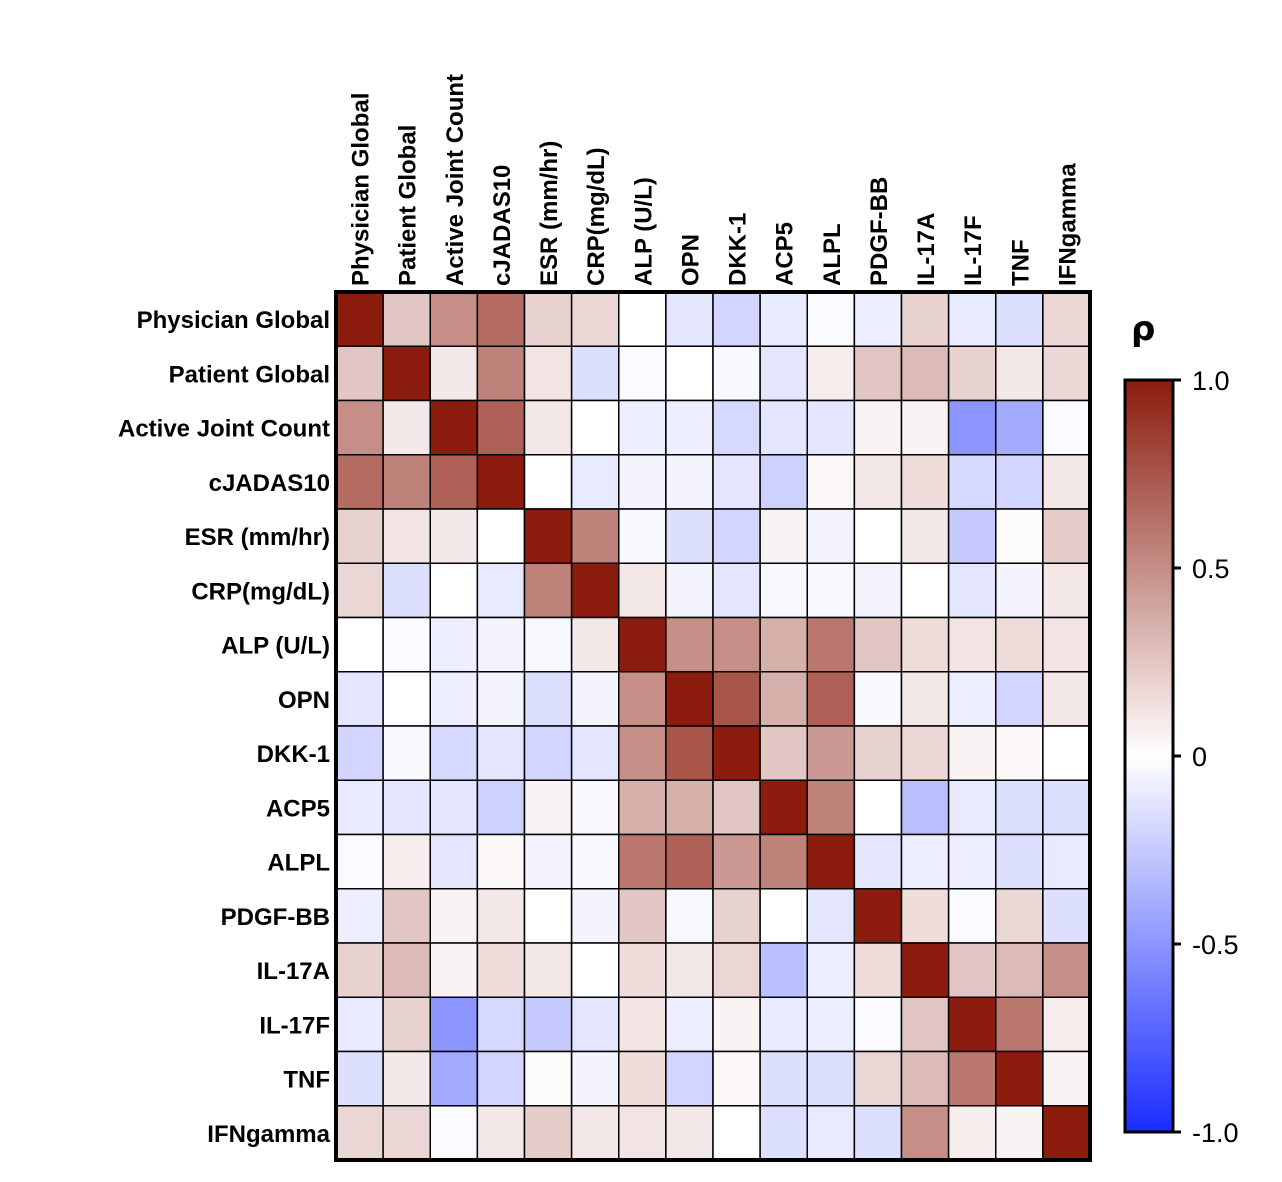 The image size is (1282, 1182). Describe the element at coordinates (690, 260) in the screenshot. I see `column-label: OPN` at that location.